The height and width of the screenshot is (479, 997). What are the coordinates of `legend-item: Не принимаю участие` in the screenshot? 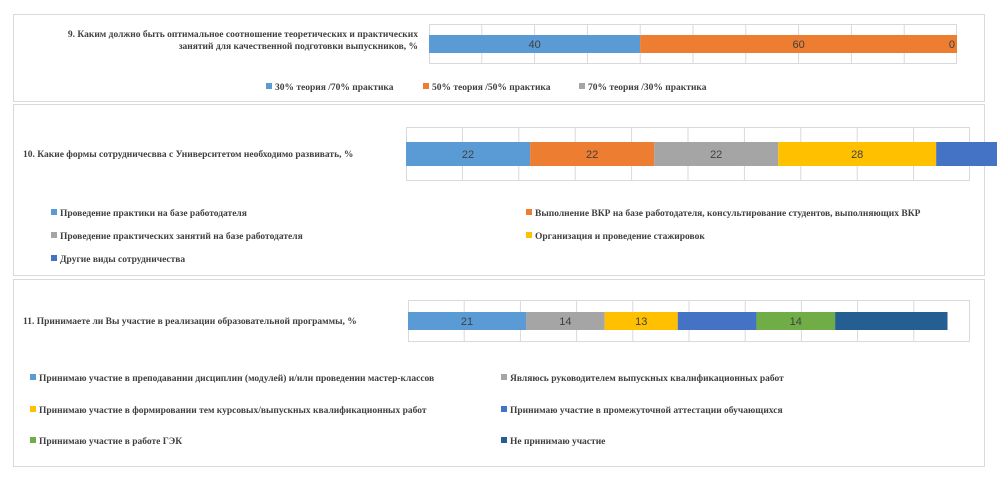 It's located at (553, 442).